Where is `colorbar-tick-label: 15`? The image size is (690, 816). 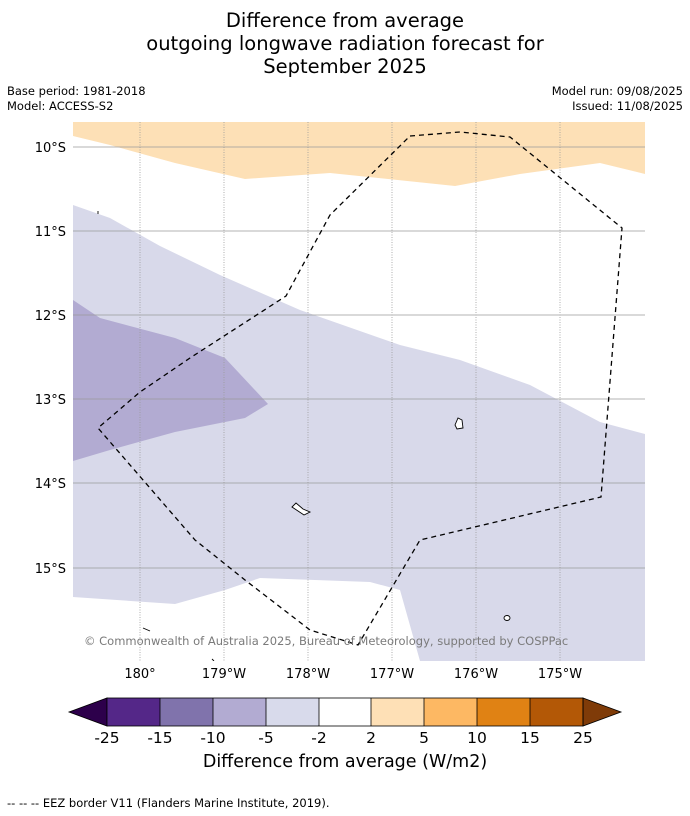 colorbar-tick-label: 15 is located at coordinates (530, 738).